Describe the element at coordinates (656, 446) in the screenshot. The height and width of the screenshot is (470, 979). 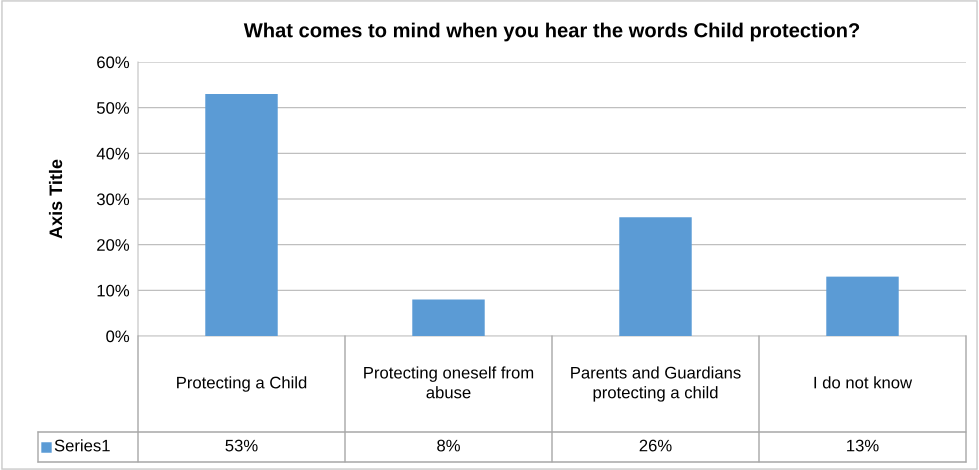
I see `data-label: 26%` at that location.